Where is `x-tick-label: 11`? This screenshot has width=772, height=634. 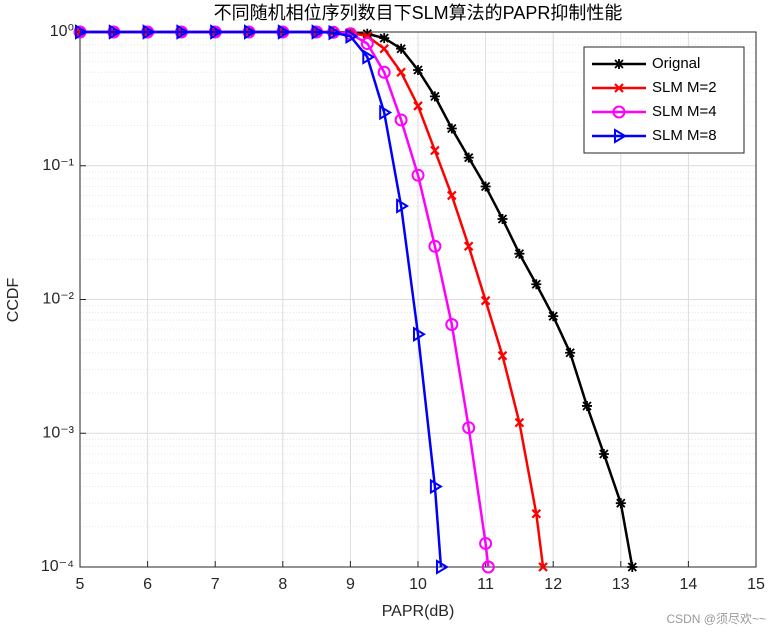
x-tick-label: 11 is located at coordinates (485, 584).